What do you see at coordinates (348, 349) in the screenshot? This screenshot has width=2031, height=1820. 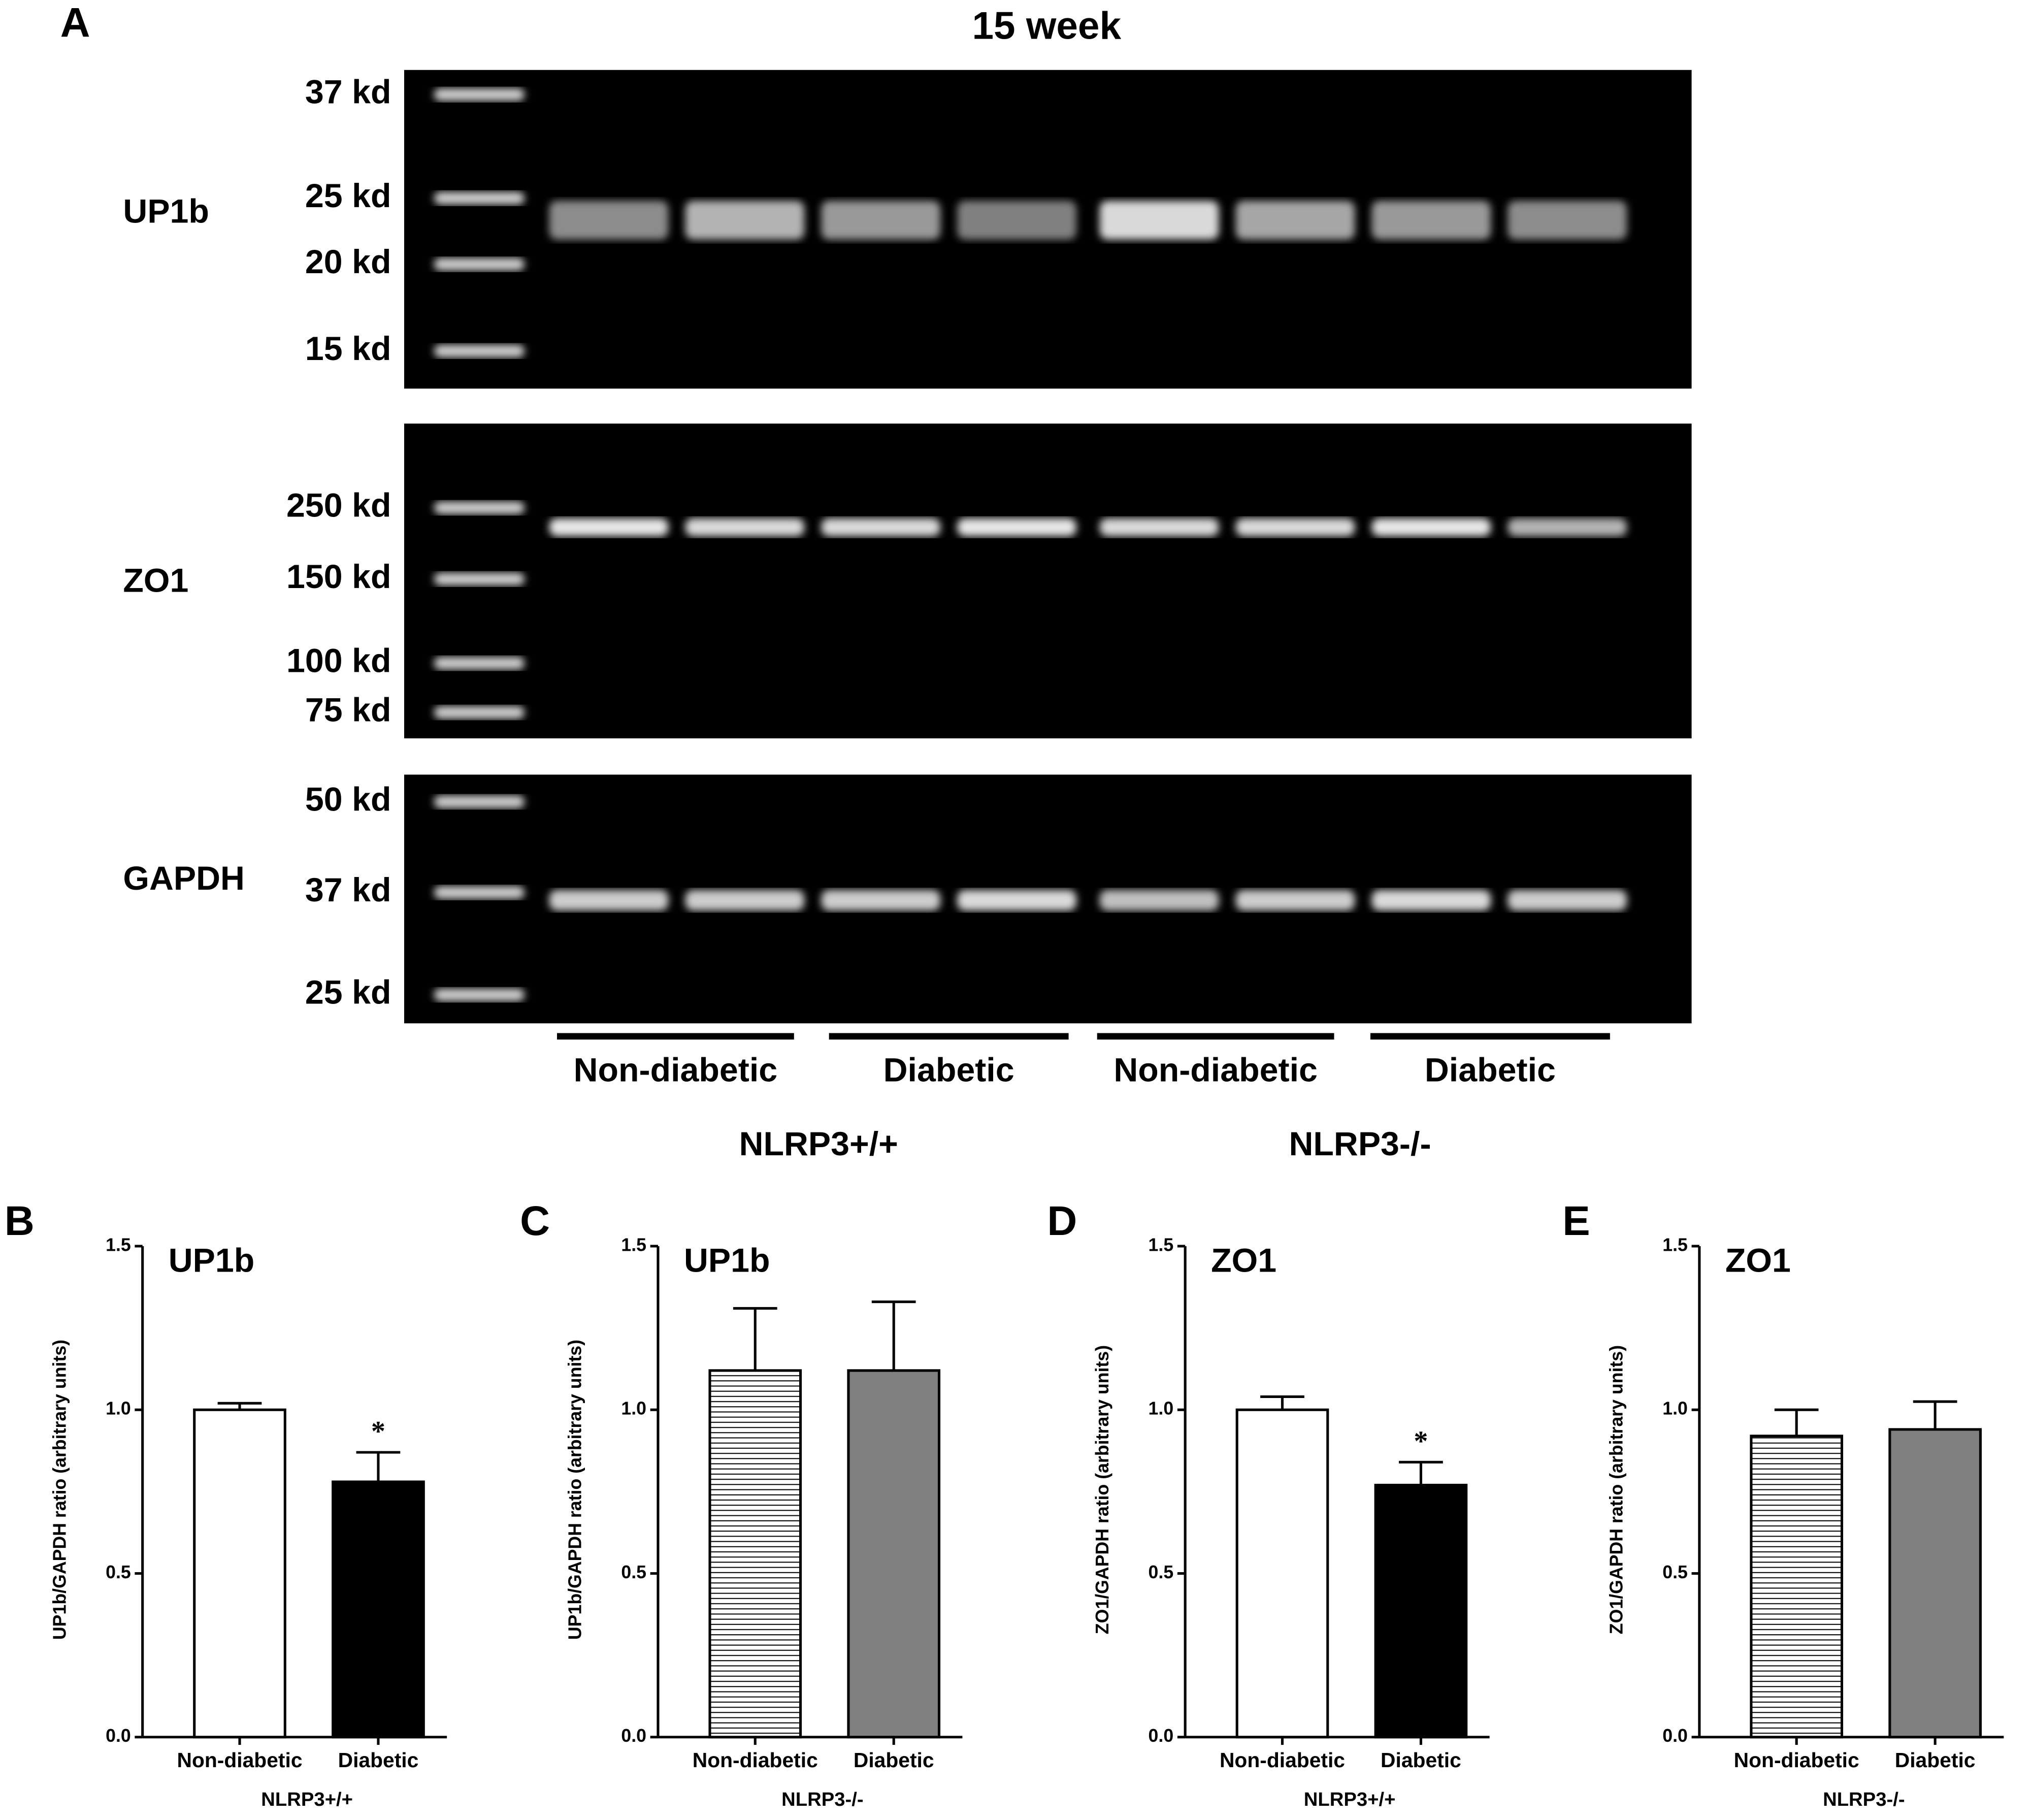 I see `marker-label: 15 kd` at bounding box center [348, 349].